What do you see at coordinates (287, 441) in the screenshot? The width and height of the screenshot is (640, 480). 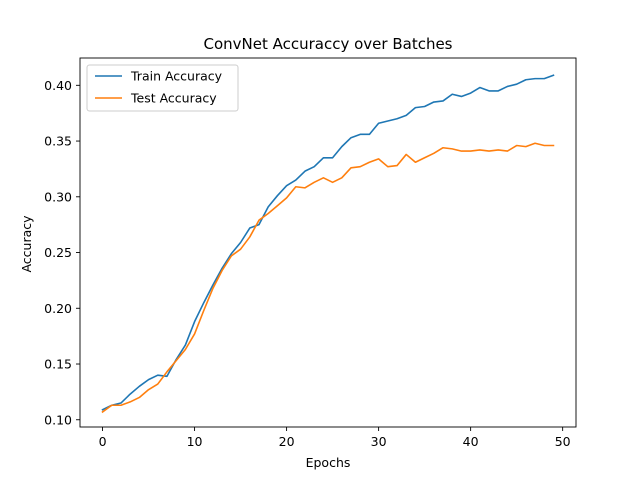 I see `x-tick-label-2: 20` at bounding box center [287, 441].